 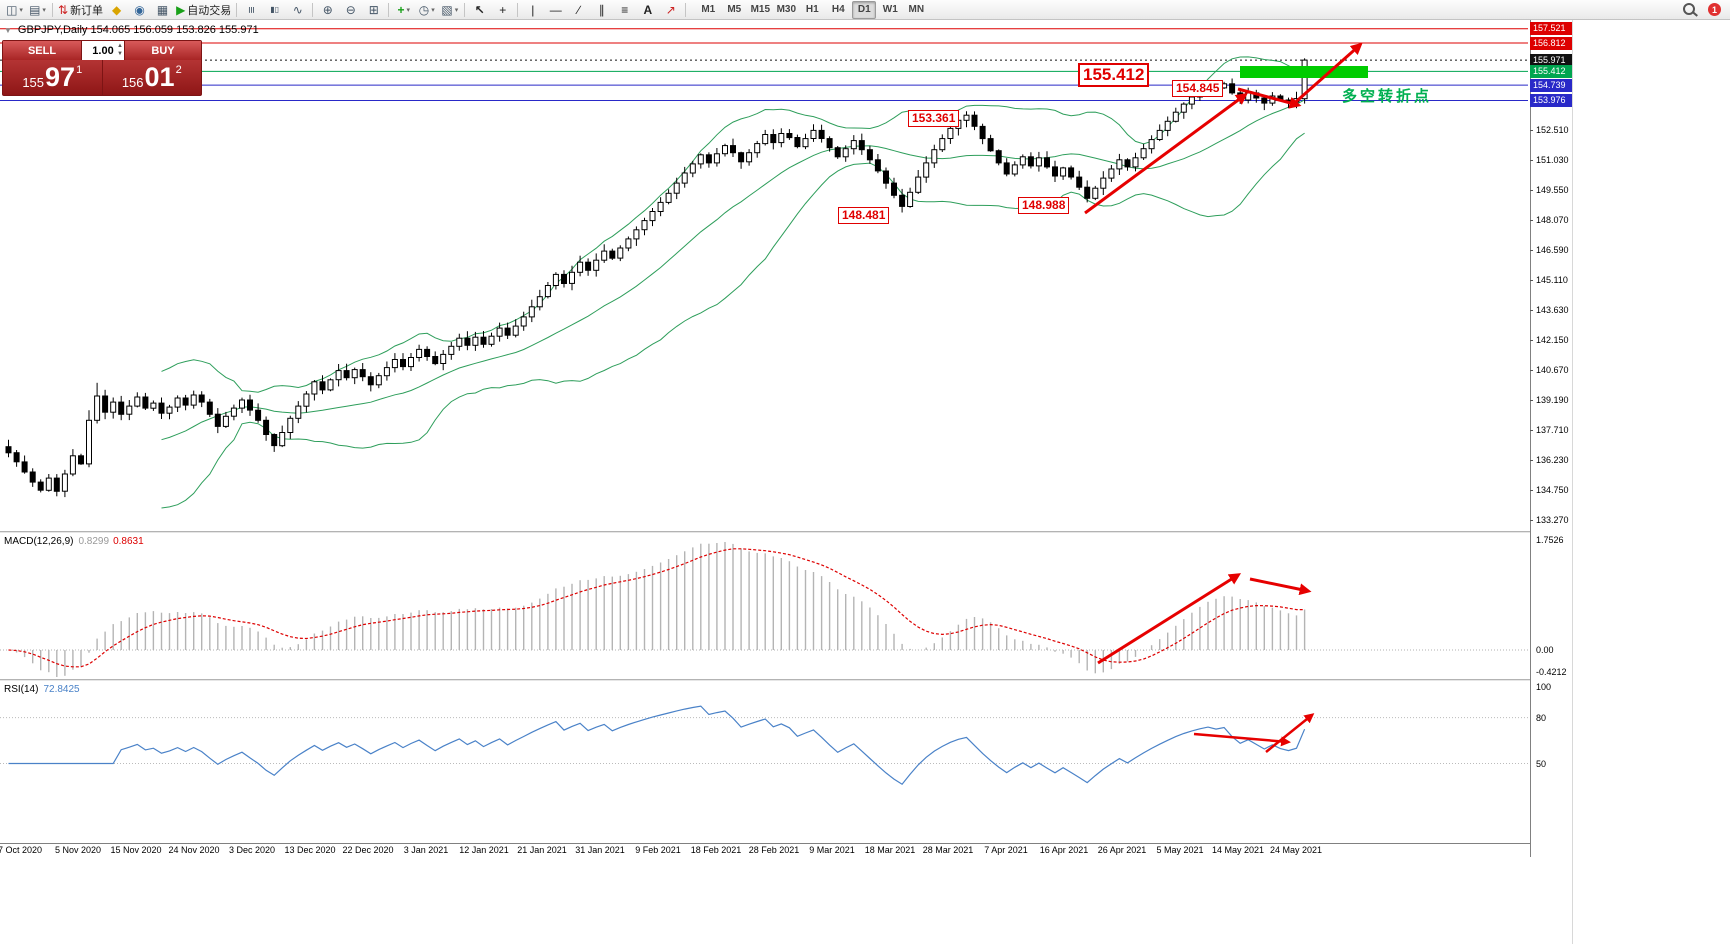 What do you see at coordinates (555, 9) in the screenshot?
I see `horizontal-line-button: —` at bounding box center [555, 9].